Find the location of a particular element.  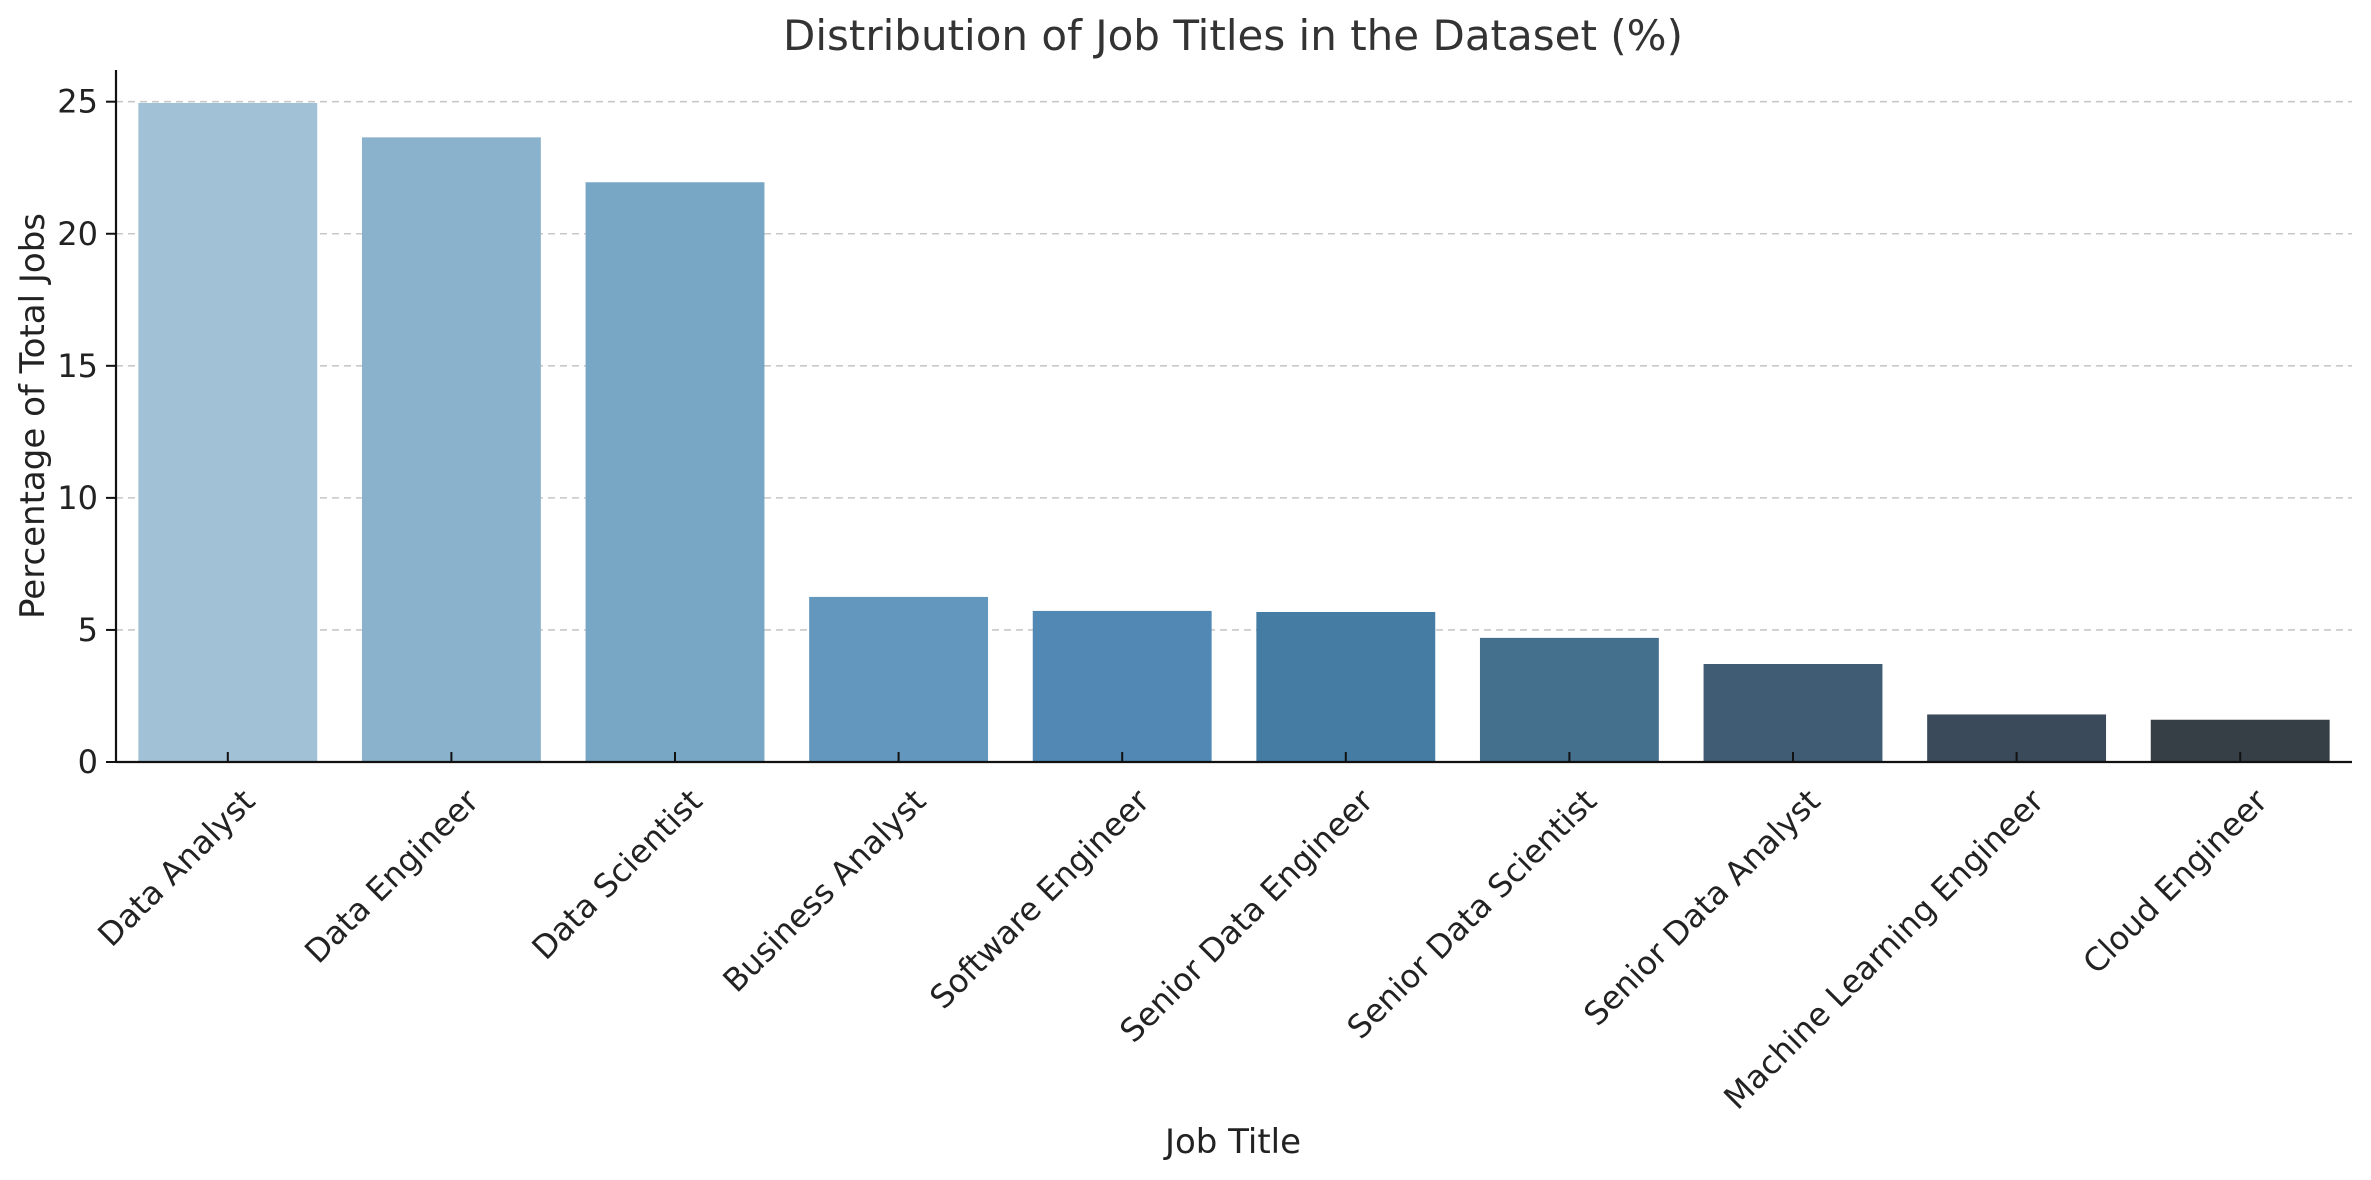

y-tick-label: 25 is located at coordinates (77, 102).